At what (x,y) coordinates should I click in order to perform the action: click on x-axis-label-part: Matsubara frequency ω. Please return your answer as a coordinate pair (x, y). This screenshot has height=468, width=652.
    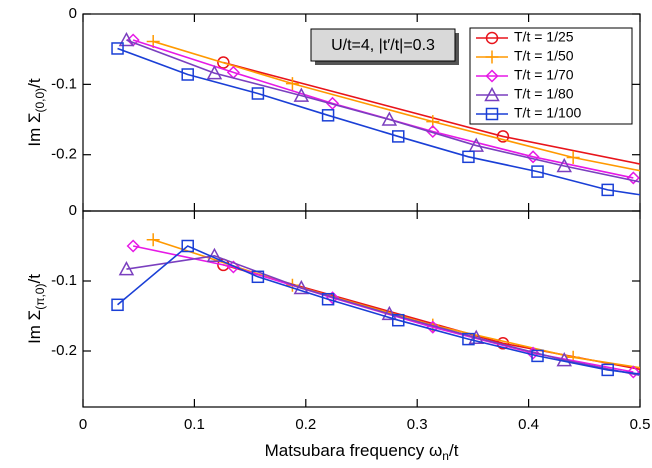
    Looking at the image, I should click on (354, 450).